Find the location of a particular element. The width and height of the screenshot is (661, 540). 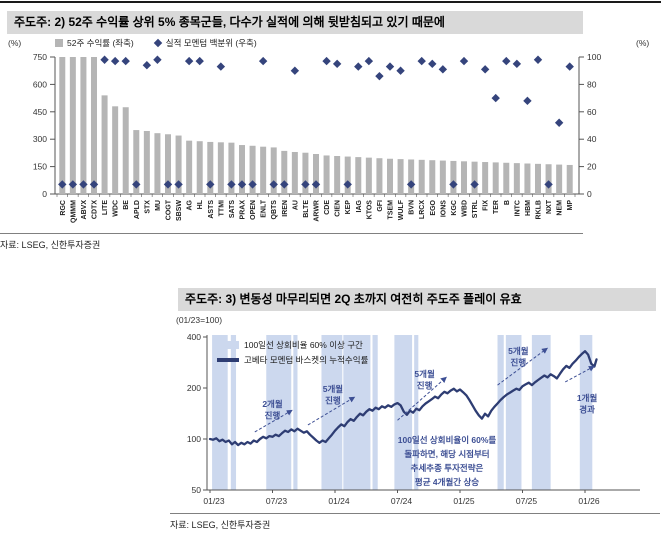

svg-text: IREN is located at coordinates (285, 208).